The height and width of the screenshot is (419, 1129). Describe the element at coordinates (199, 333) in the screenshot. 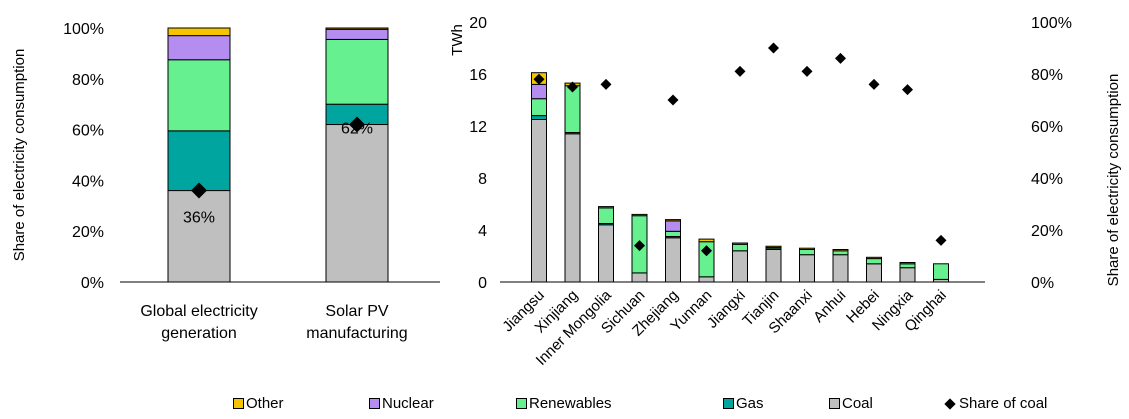

I see `x-tick-label: generation` at that location.